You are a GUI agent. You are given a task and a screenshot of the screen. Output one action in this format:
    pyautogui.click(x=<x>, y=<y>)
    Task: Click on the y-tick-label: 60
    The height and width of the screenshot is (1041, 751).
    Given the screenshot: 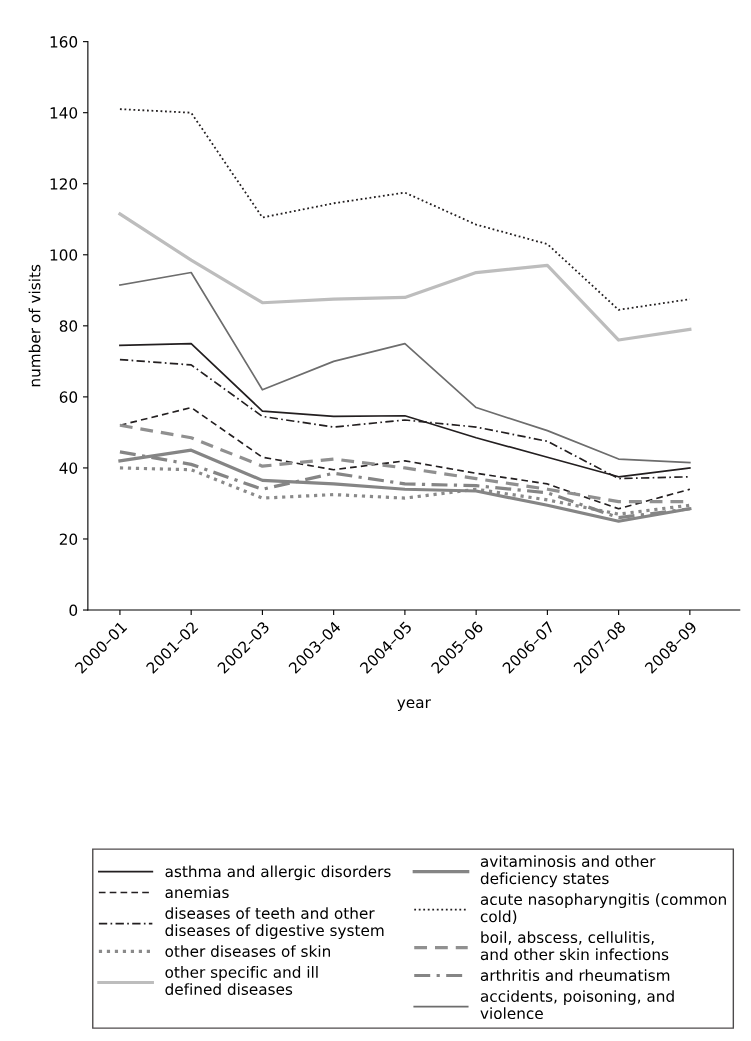 What is the action you would take?
    pyautogui.click(x=68, y=397)
    